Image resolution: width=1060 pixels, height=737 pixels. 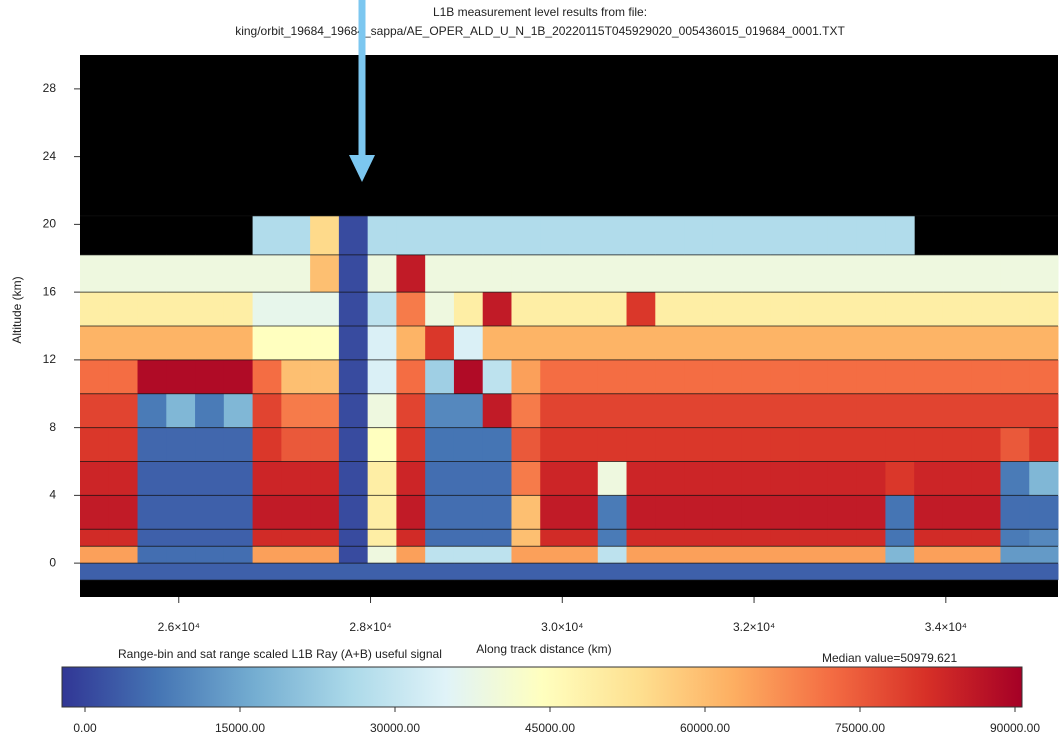 What do you see at coordinates (370, 627) in the screenshot?
I see `x-tick-label: 2.8×10⁴` at bounding box center [370, 627].